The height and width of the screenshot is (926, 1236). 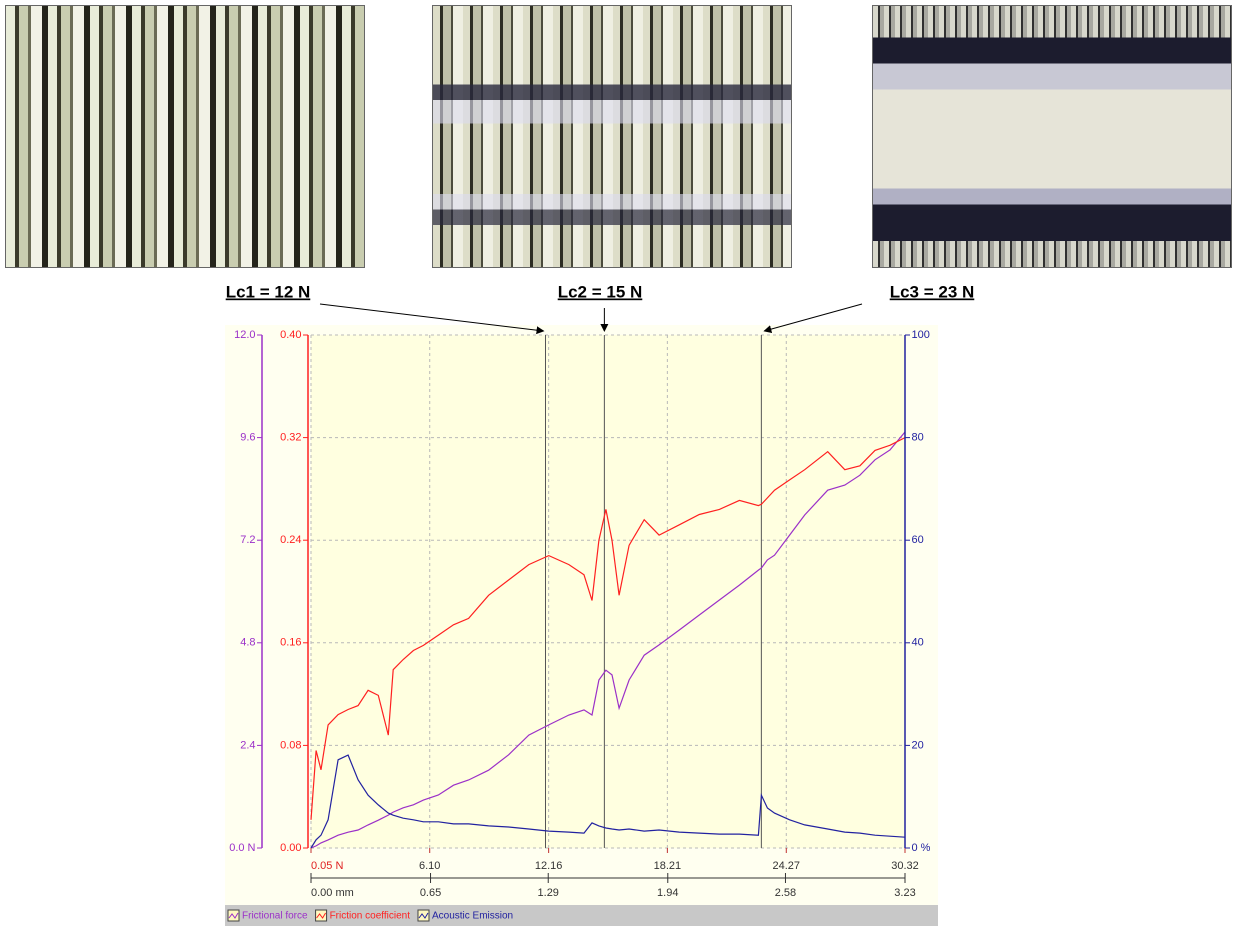 I want to click on legend-label: Friction coefficient, so click(x=370, y=916).